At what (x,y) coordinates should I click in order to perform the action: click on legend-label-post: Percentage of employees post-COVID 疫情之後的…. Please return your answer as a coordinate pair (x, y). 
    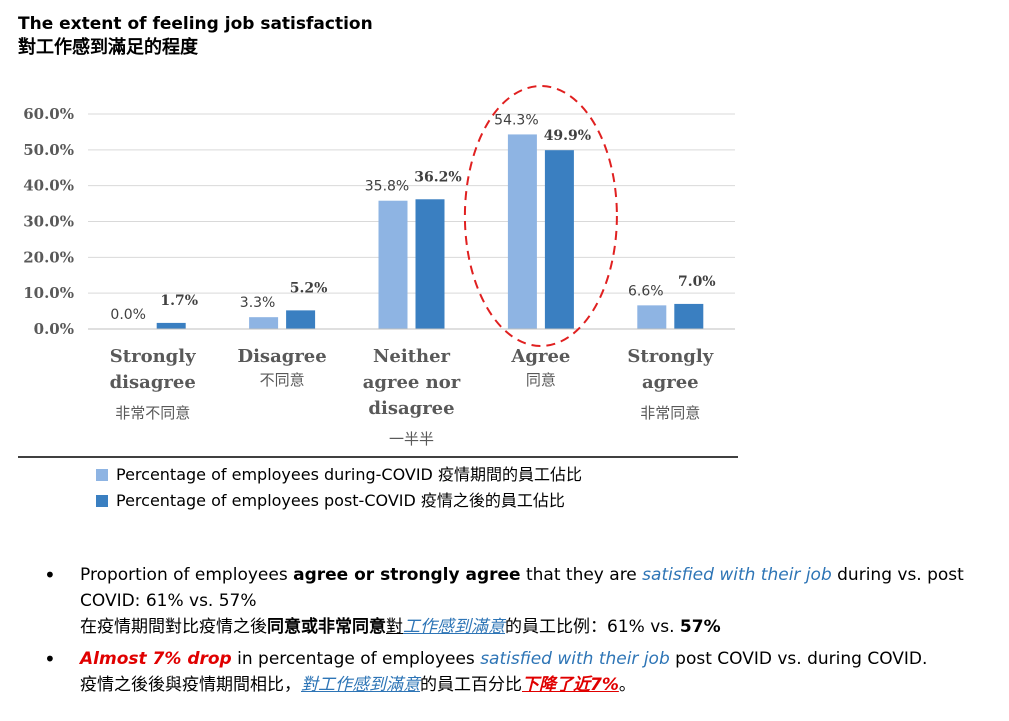
    Looking at the image, I should click on (340, 500).